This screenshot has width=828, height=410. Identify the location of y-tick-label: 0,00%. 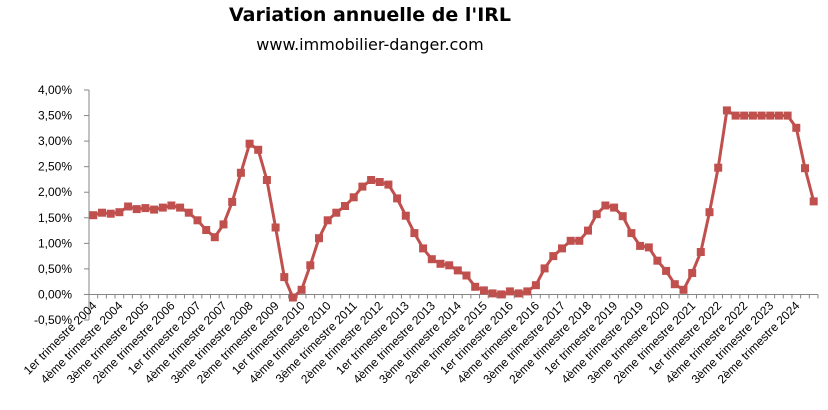
(55, 294).